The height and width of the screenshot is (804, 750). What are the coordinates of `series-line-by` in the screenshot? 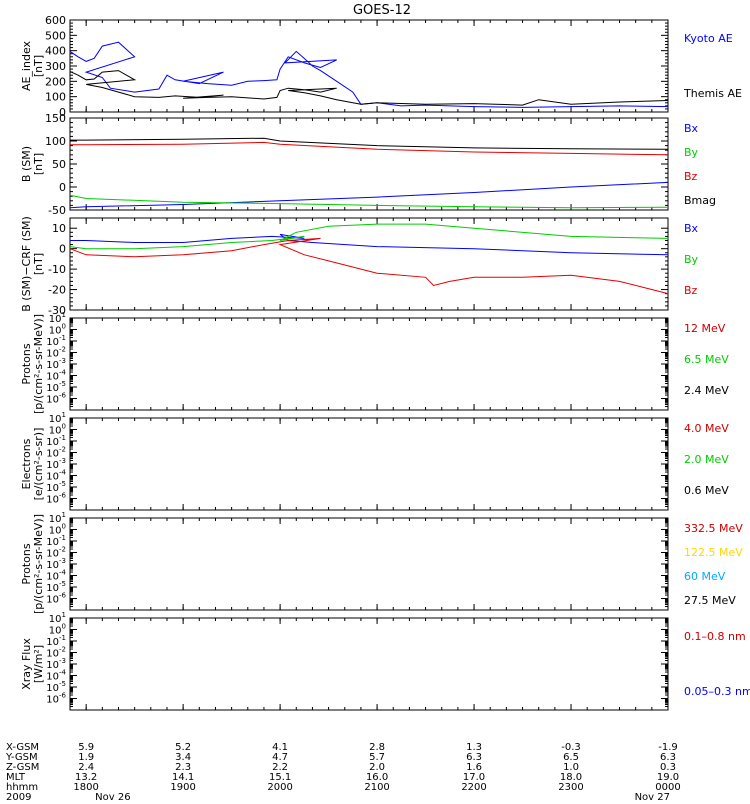 It's located at (369, 201).